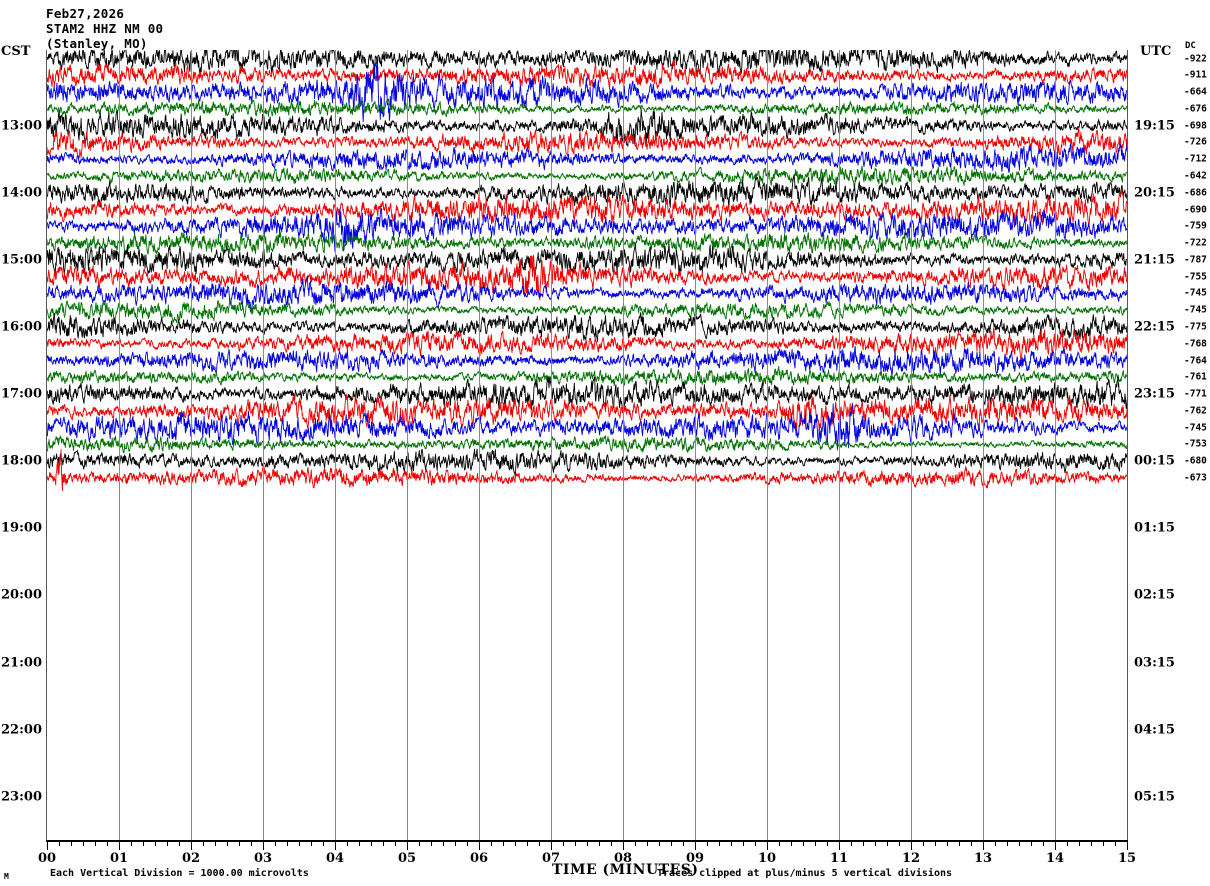 This screenshot has width=1210, height=886. What do you see at coordinates (1195, 226) in the screenshot?
I see `dc-value-10: -759` at bounding box center [1195, 226].